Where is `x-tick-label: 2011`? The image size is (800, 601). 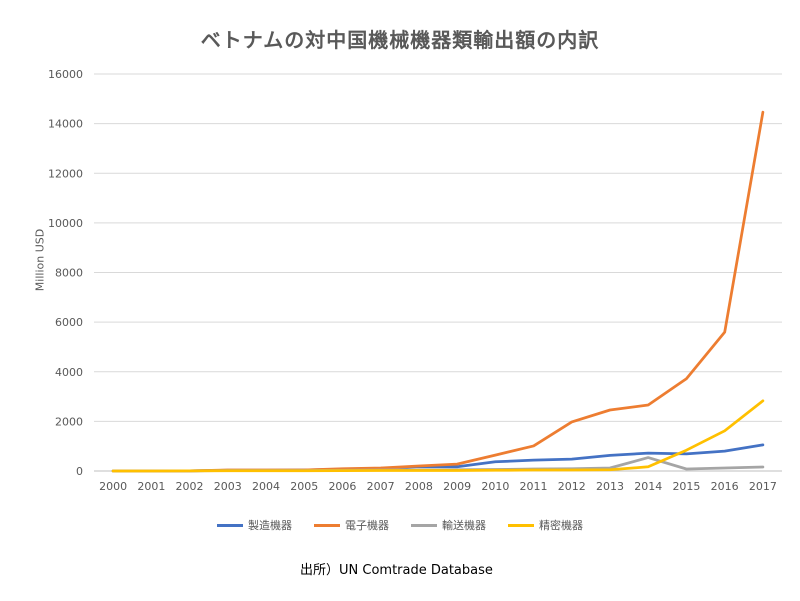 x-tick-label: 2011 is located at coordinates (534, 486).